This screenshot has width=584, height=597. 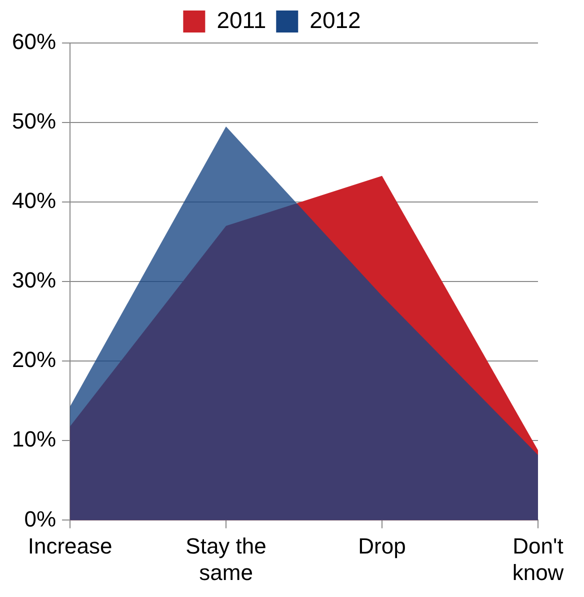 I want to click on x-tick-label: Drop, so click(x=382, y=545).